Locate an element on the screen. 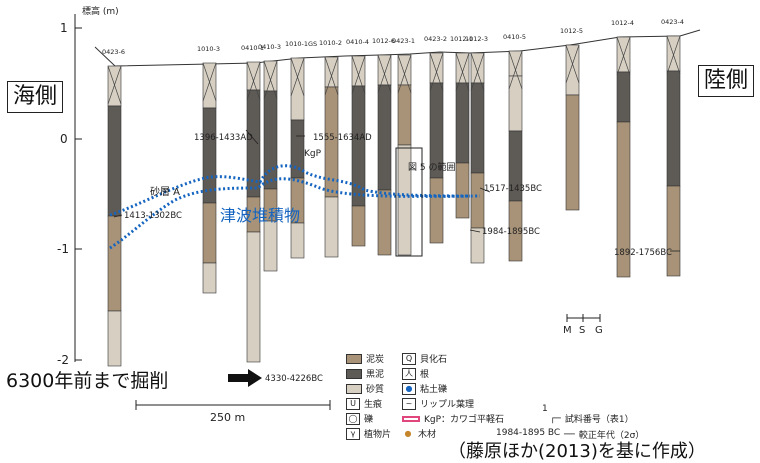 The width and height of the screenshot is (760, 463). date-label: 1555-1634AD is located at coordinates (342, 138).